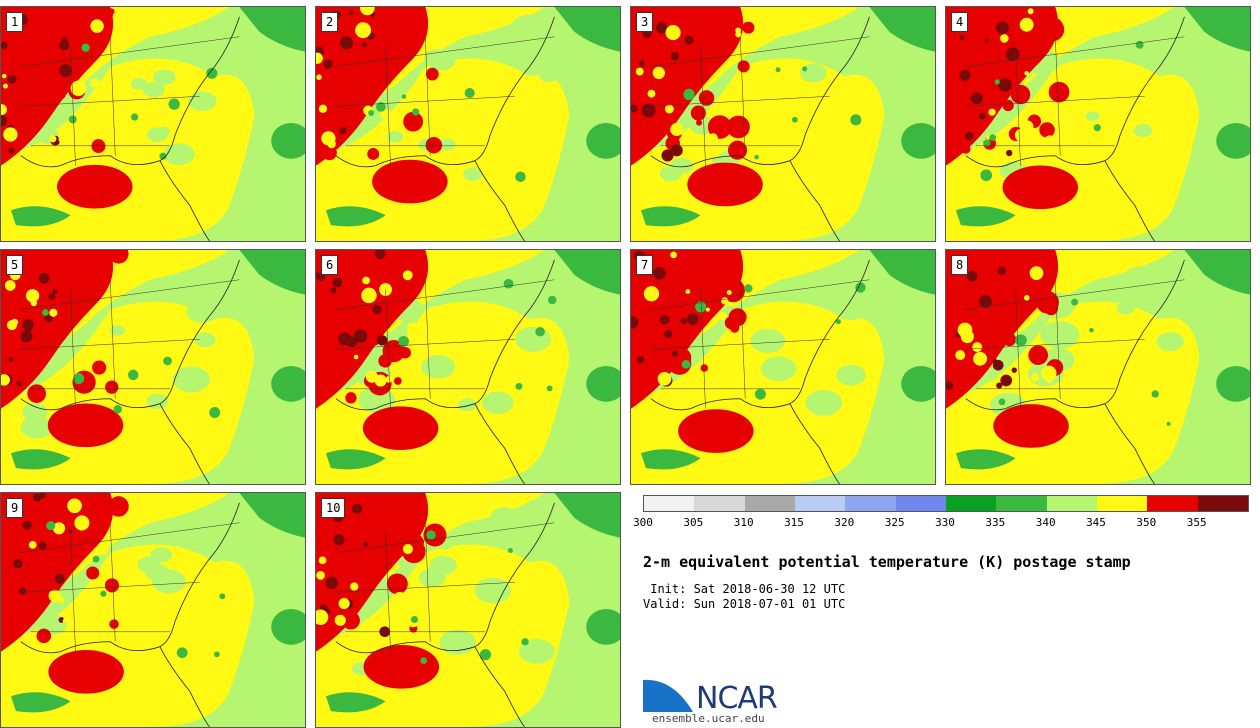 Image resolution: width=1260 pixels, height=728 pixels. What do you see at coordinates (153, 124) in the screenshot?
I see `ensemble-member-panel: 1` at bounding box center [153, 124].